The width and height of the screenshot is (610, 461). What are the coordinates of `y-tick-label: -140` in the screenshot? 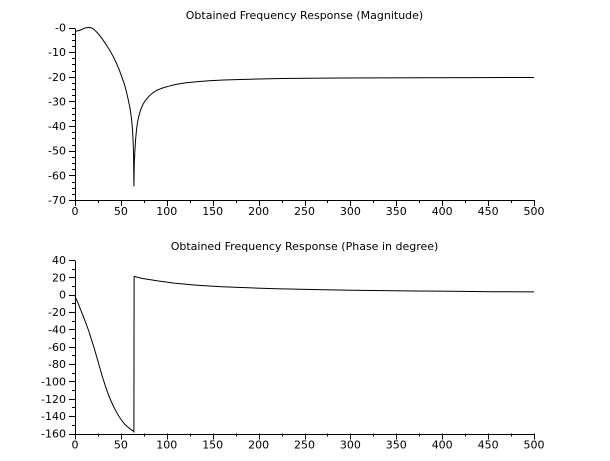 It's located at (53, 416).